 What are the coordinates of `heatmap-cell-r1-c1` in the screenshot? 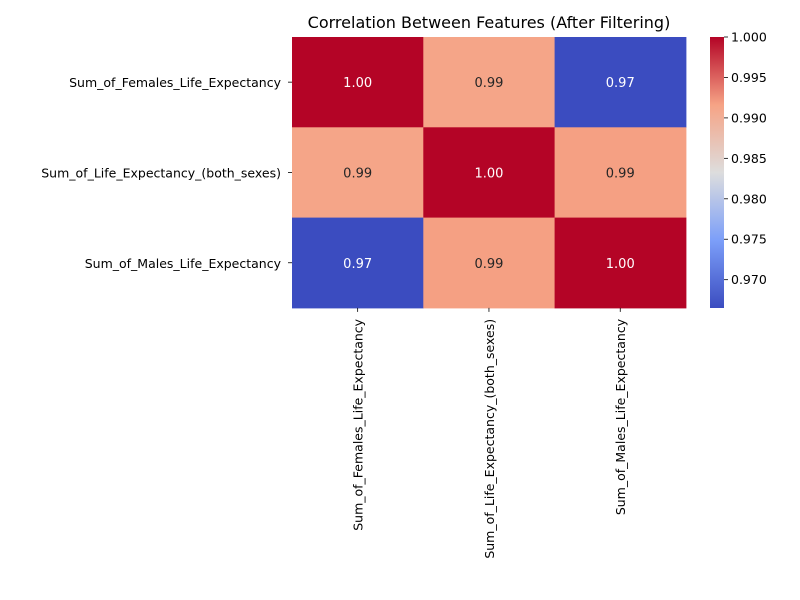 It's located at (489, 173).